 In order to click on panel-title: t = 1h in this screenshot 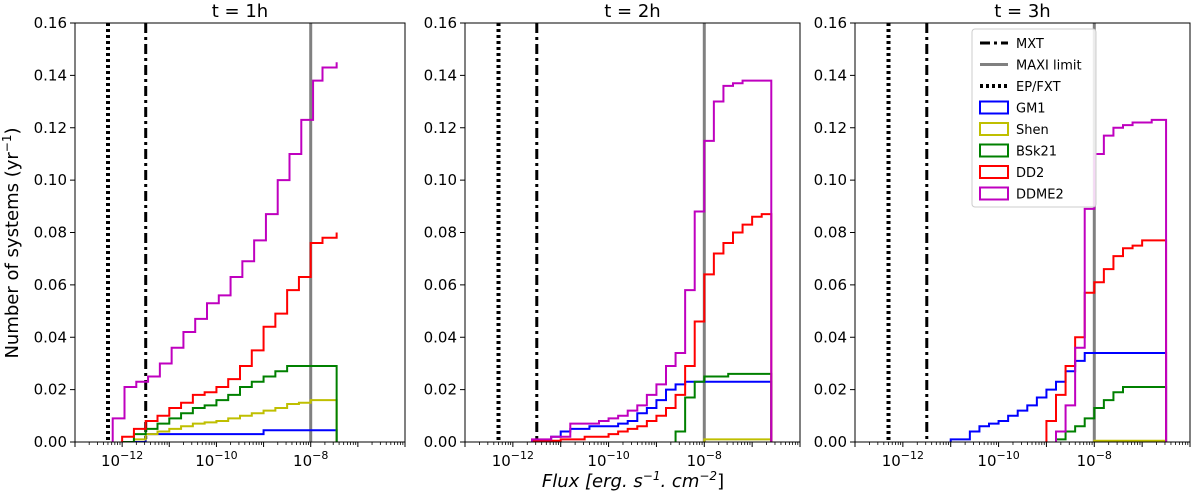, I will do `click(240, 11)`.